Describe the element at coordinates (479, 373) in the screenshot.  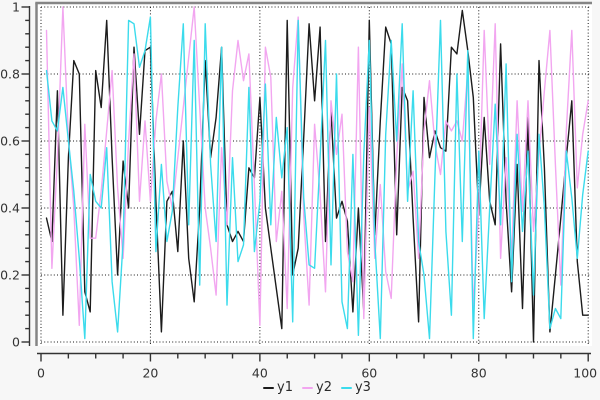
I see `x-tick-label: 80` at that location.